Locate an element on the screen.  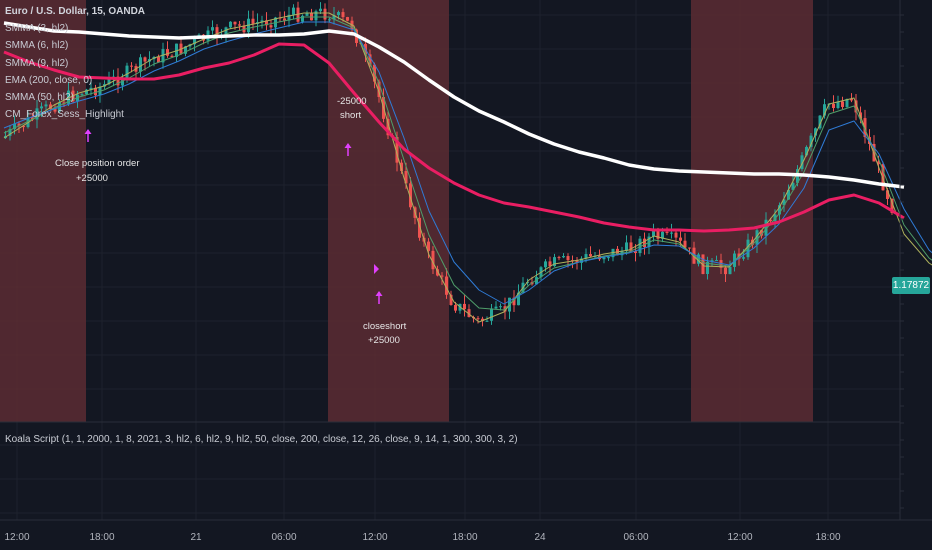
trade-arrow-head is located at coordinates (379, 293).